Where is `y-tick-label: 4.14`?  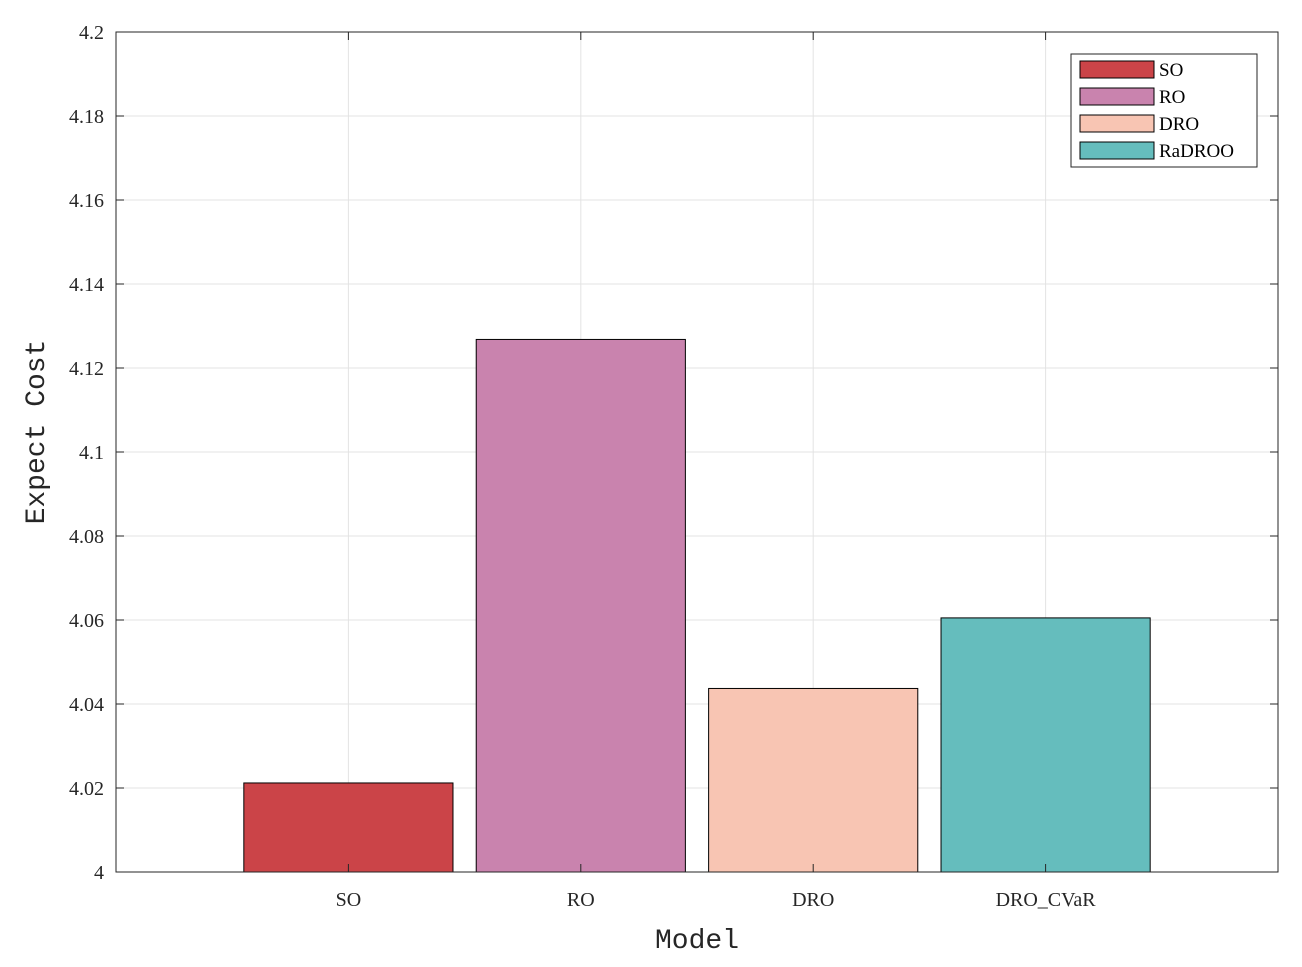
y-tick-label: 4.14 is located at coordinates (86, 285).